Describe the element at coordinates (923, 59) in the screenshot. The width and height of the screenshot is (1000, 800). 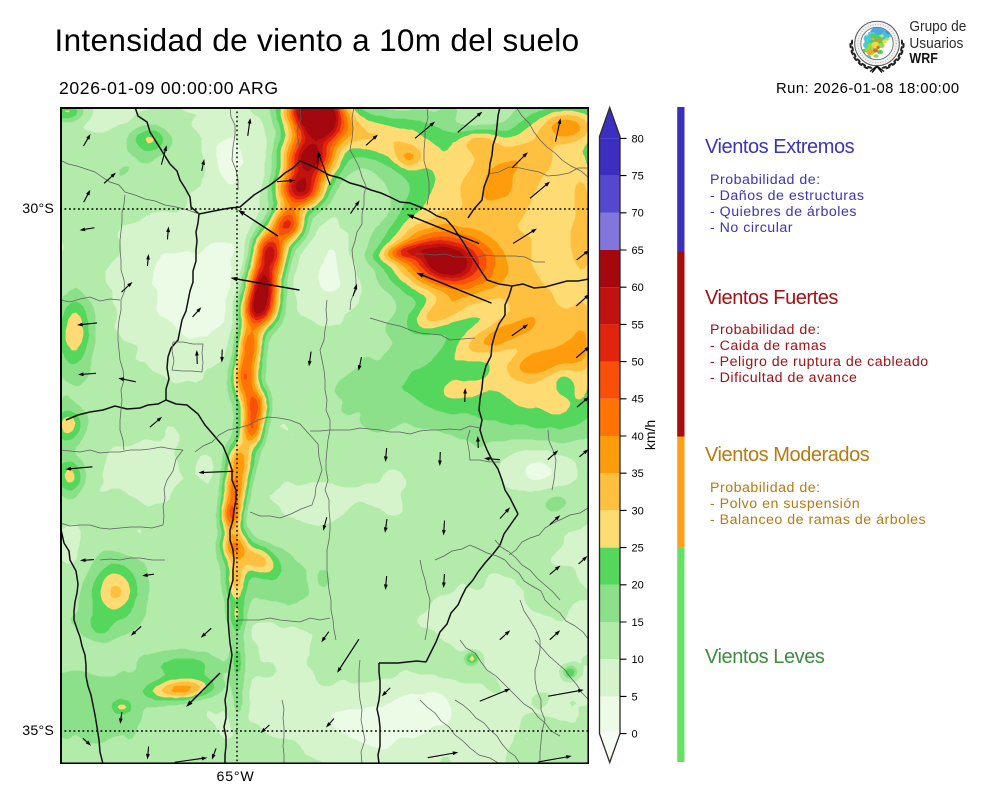
I see `svg-text: WRF` at that location.